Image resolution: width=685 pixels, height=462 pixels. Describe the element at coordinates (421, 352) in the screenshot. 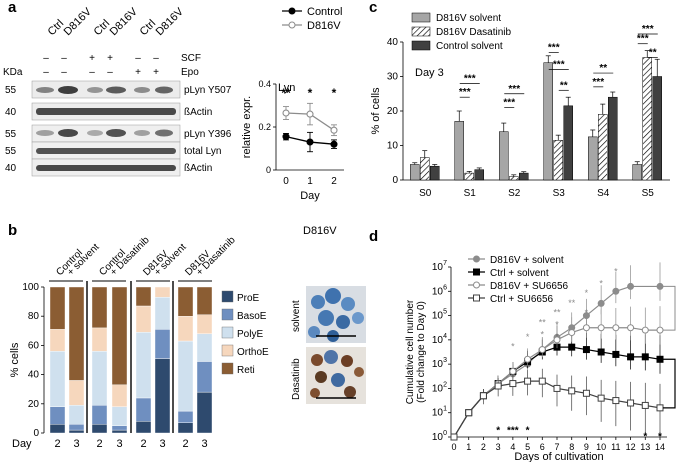

I see `y-axis-label: (Fold change to Day 0)` at that location.